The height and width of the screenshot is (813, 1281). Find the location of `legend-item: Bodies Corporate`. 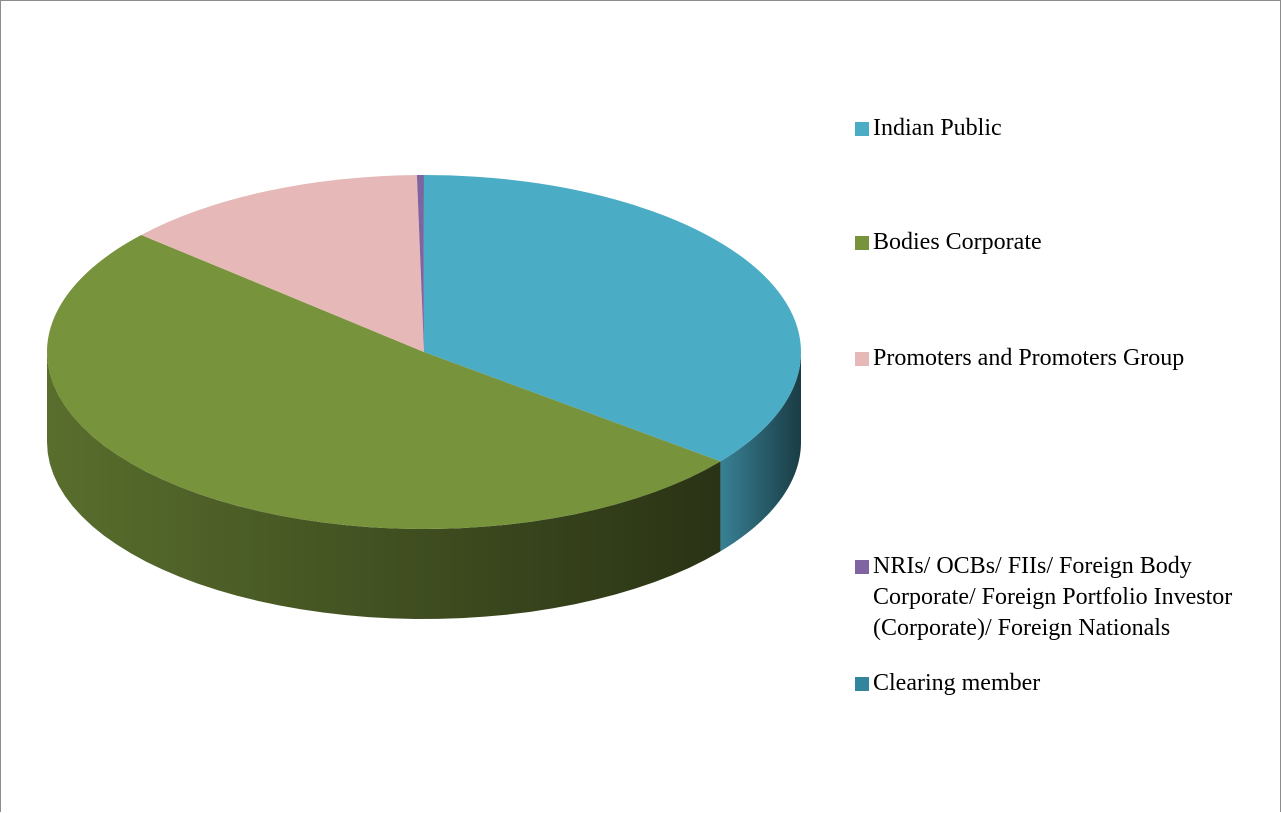

legend-item: Bodies Corporate is located at coordinates (1065, 242).